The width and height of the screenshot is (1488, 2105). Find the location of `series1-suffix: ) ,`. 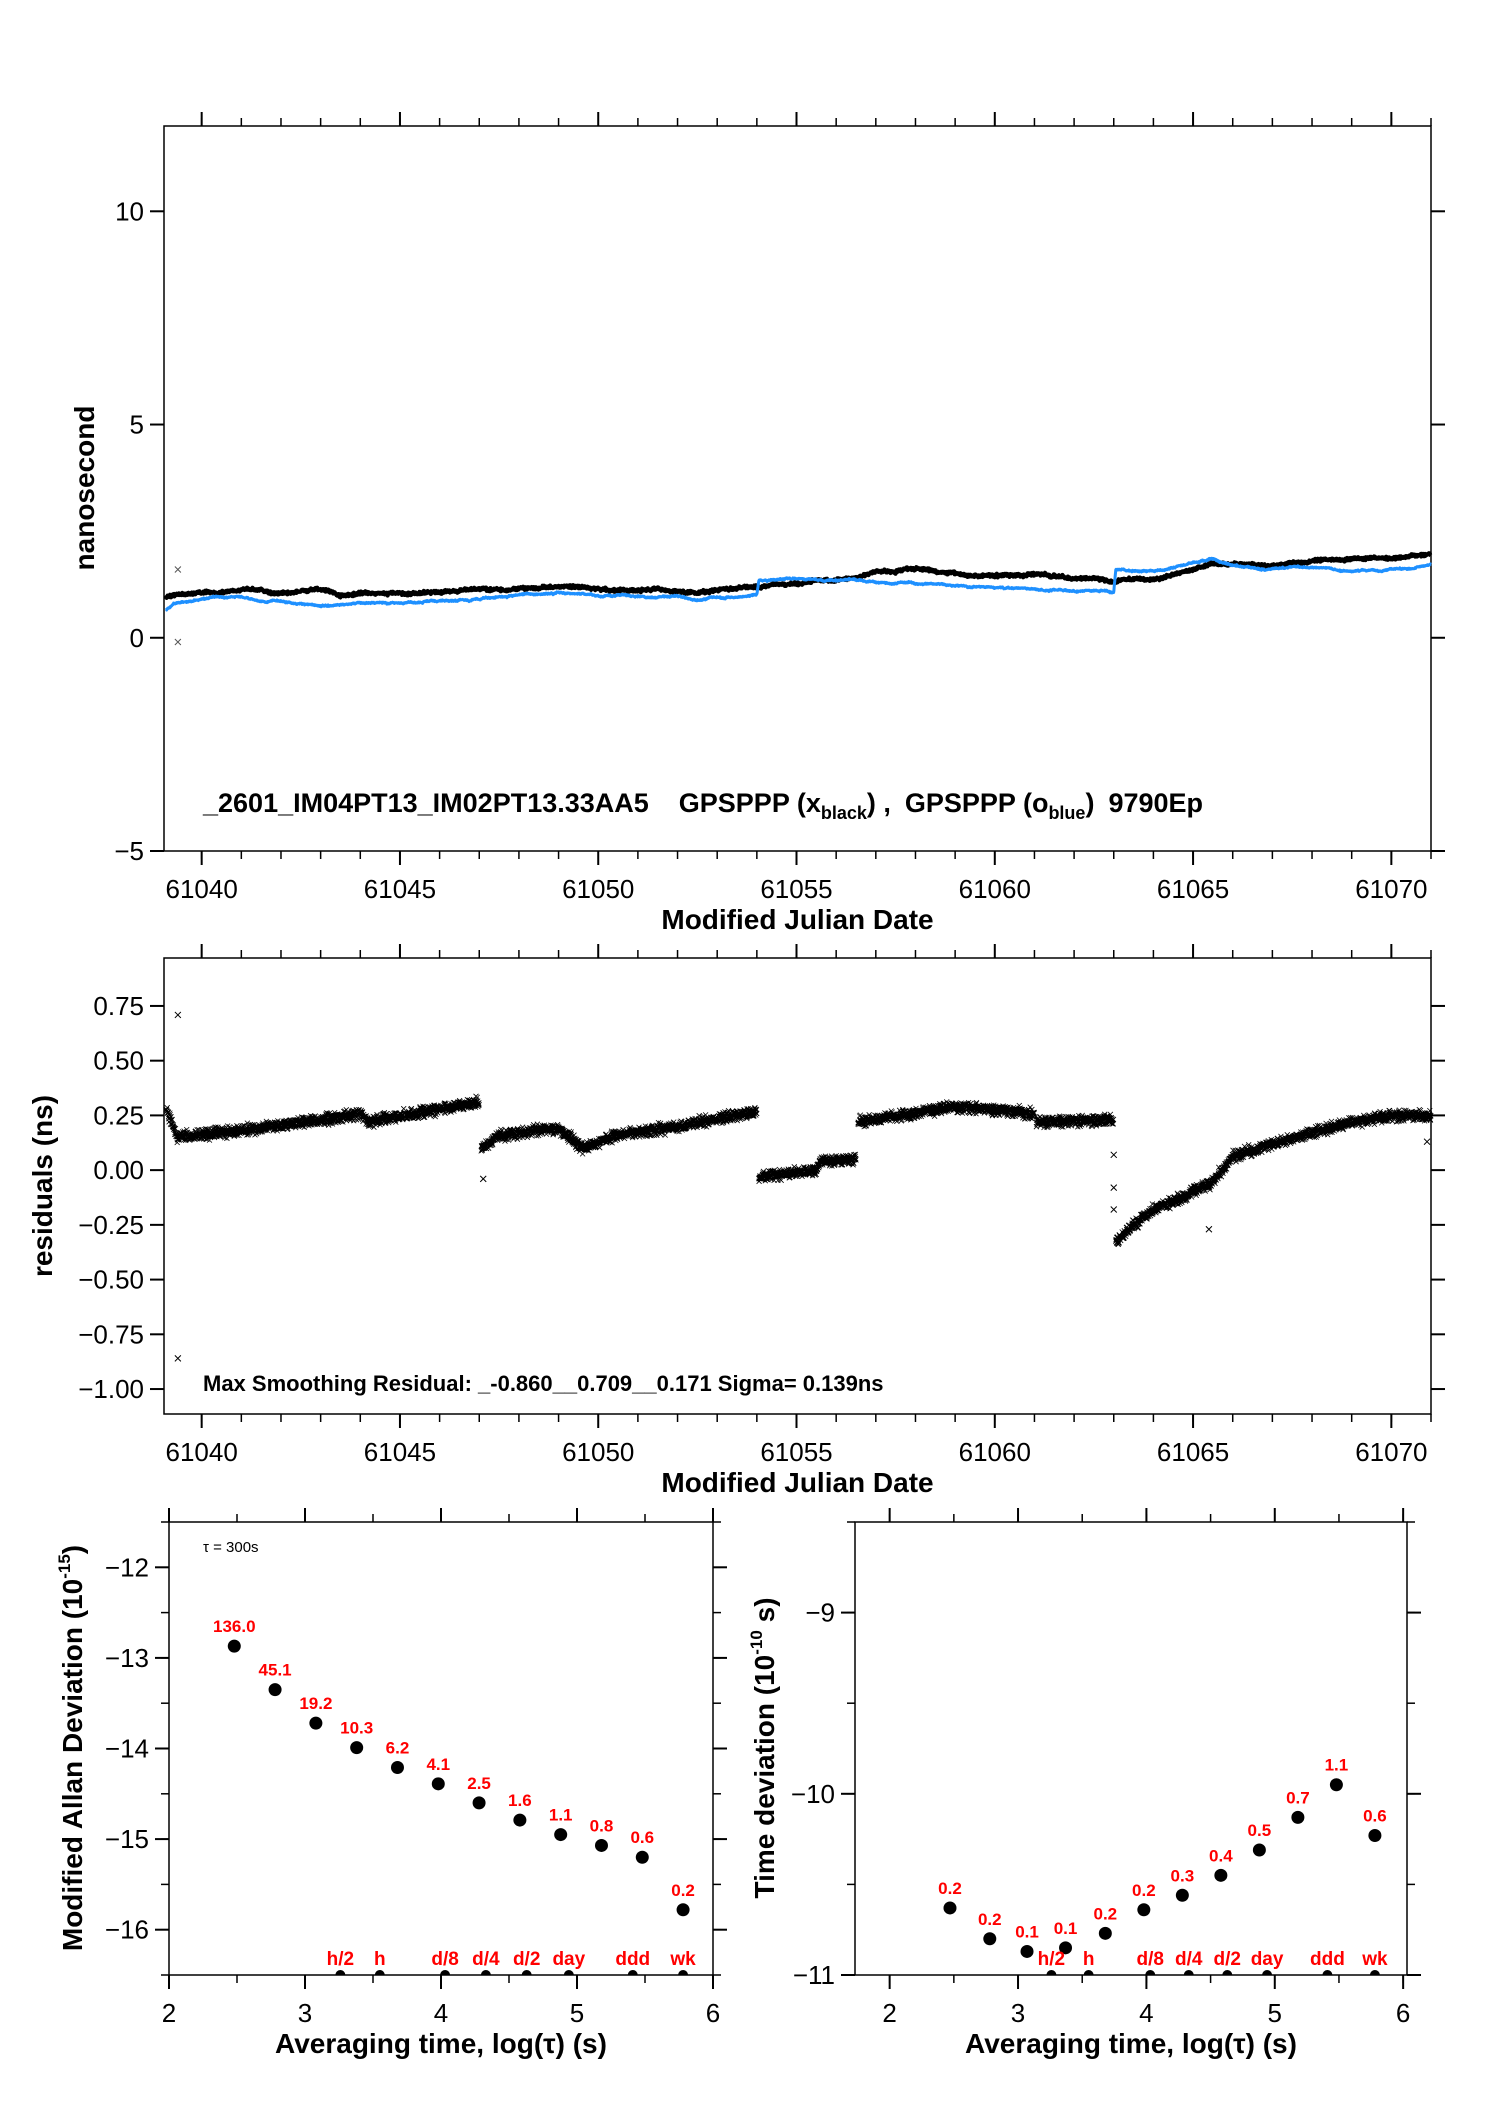

series1-suffix: ) , is located at coordinates (879, 803).